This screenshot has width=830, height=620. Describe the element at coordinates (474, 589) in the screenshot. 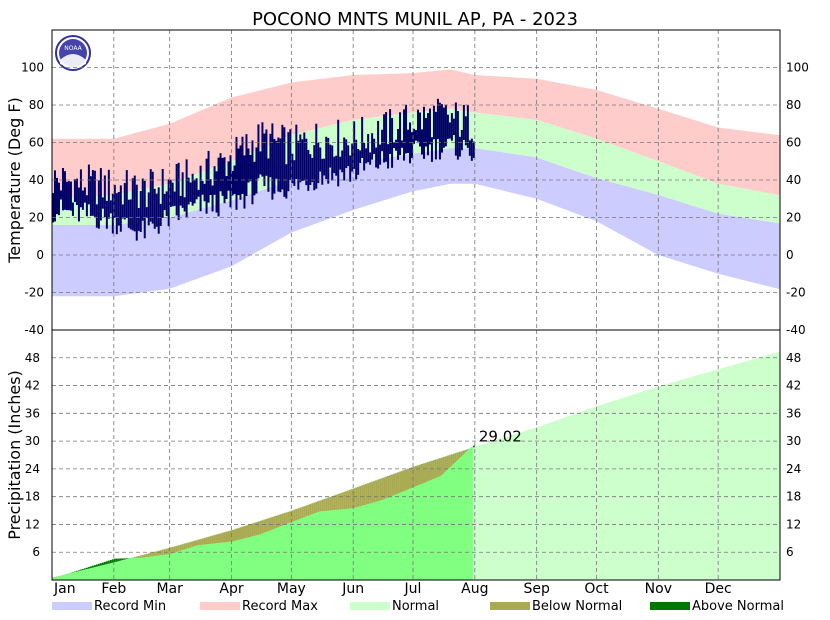

I see `month-label: Aug` at that location.